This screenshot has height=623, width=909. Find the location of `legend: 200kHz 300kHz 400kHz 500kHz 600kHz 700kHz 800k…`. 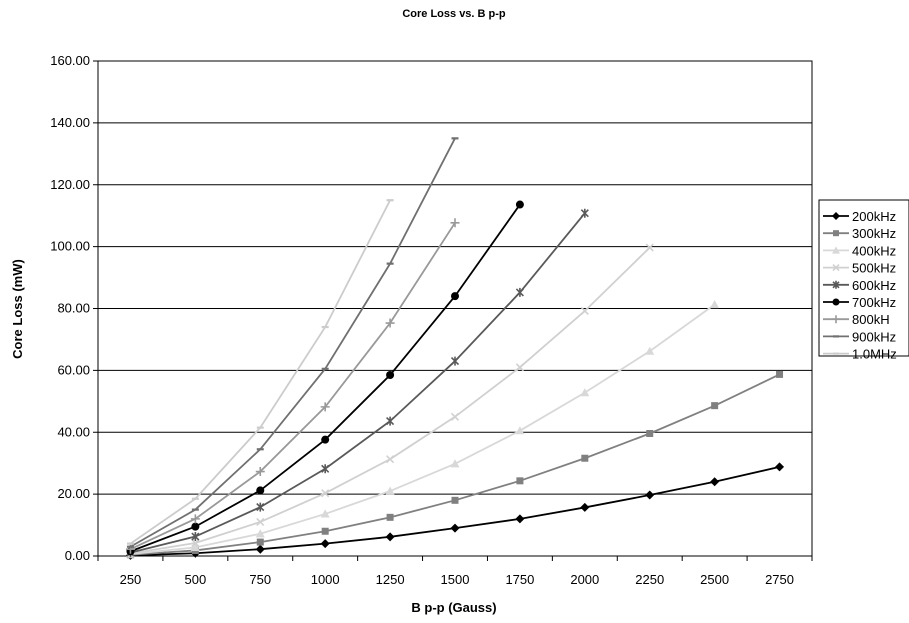

legend: 200kHz 300kHz 400kHz 500kHz 600kHz 700kHz 800k… is located at coordinates (863, 280).